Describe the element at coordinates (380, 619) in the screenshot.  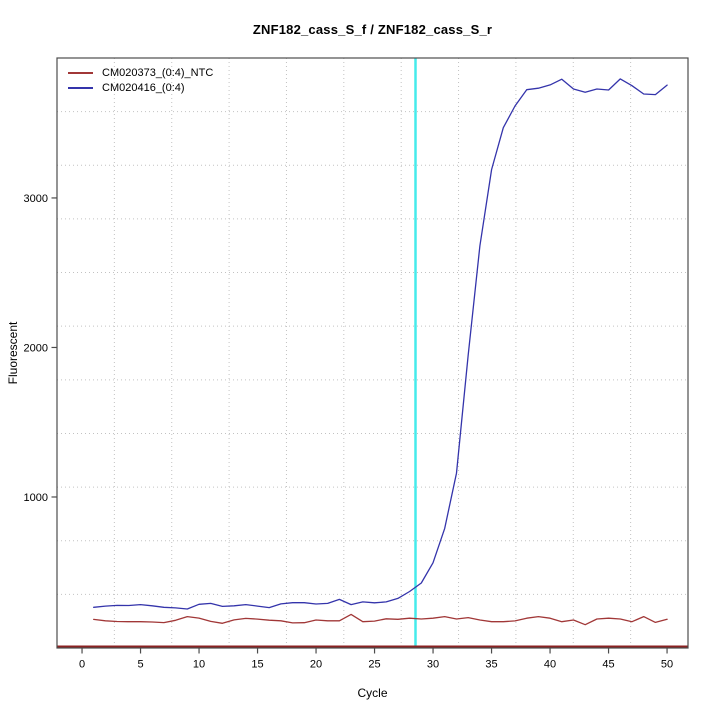
I see `series-line-CM020373_(0:4)_NTC` at that location.